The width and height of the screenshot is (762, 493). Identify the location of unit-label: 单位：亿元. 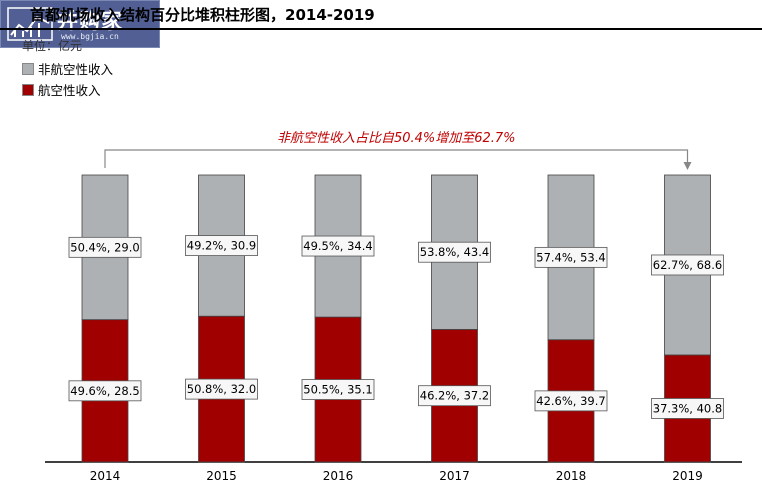
(52, 46).